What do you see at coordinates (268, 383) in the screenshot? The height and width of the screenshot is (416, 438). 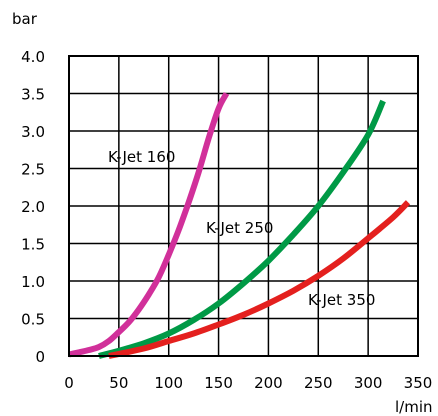 I see `x-tick-label: 200` at bounding box center [268, 383].